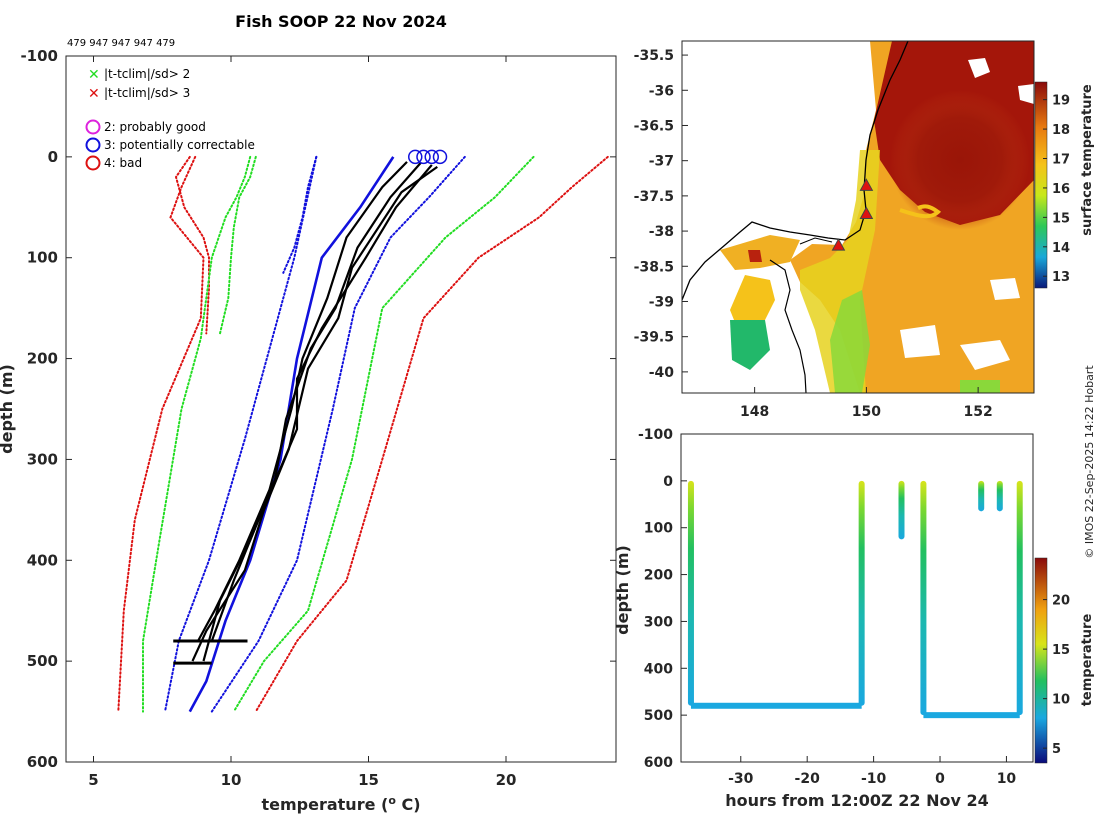 This screenshot has width=1100, height=824. Describe the element at coordinates (1041, 185) in the screenshot. I see `sst-colorbar` at that location.